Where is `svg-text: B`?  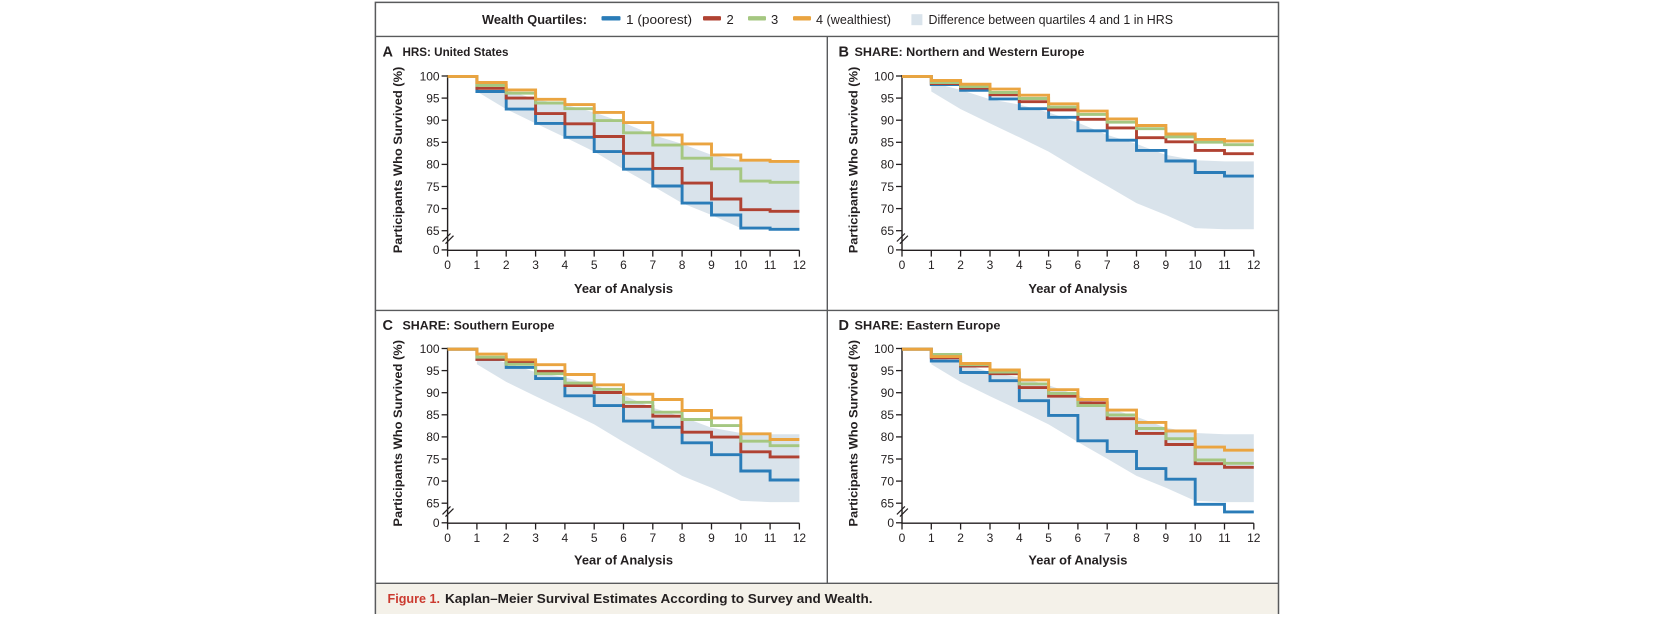 svg-text: B is located at coordinates (844, 53).